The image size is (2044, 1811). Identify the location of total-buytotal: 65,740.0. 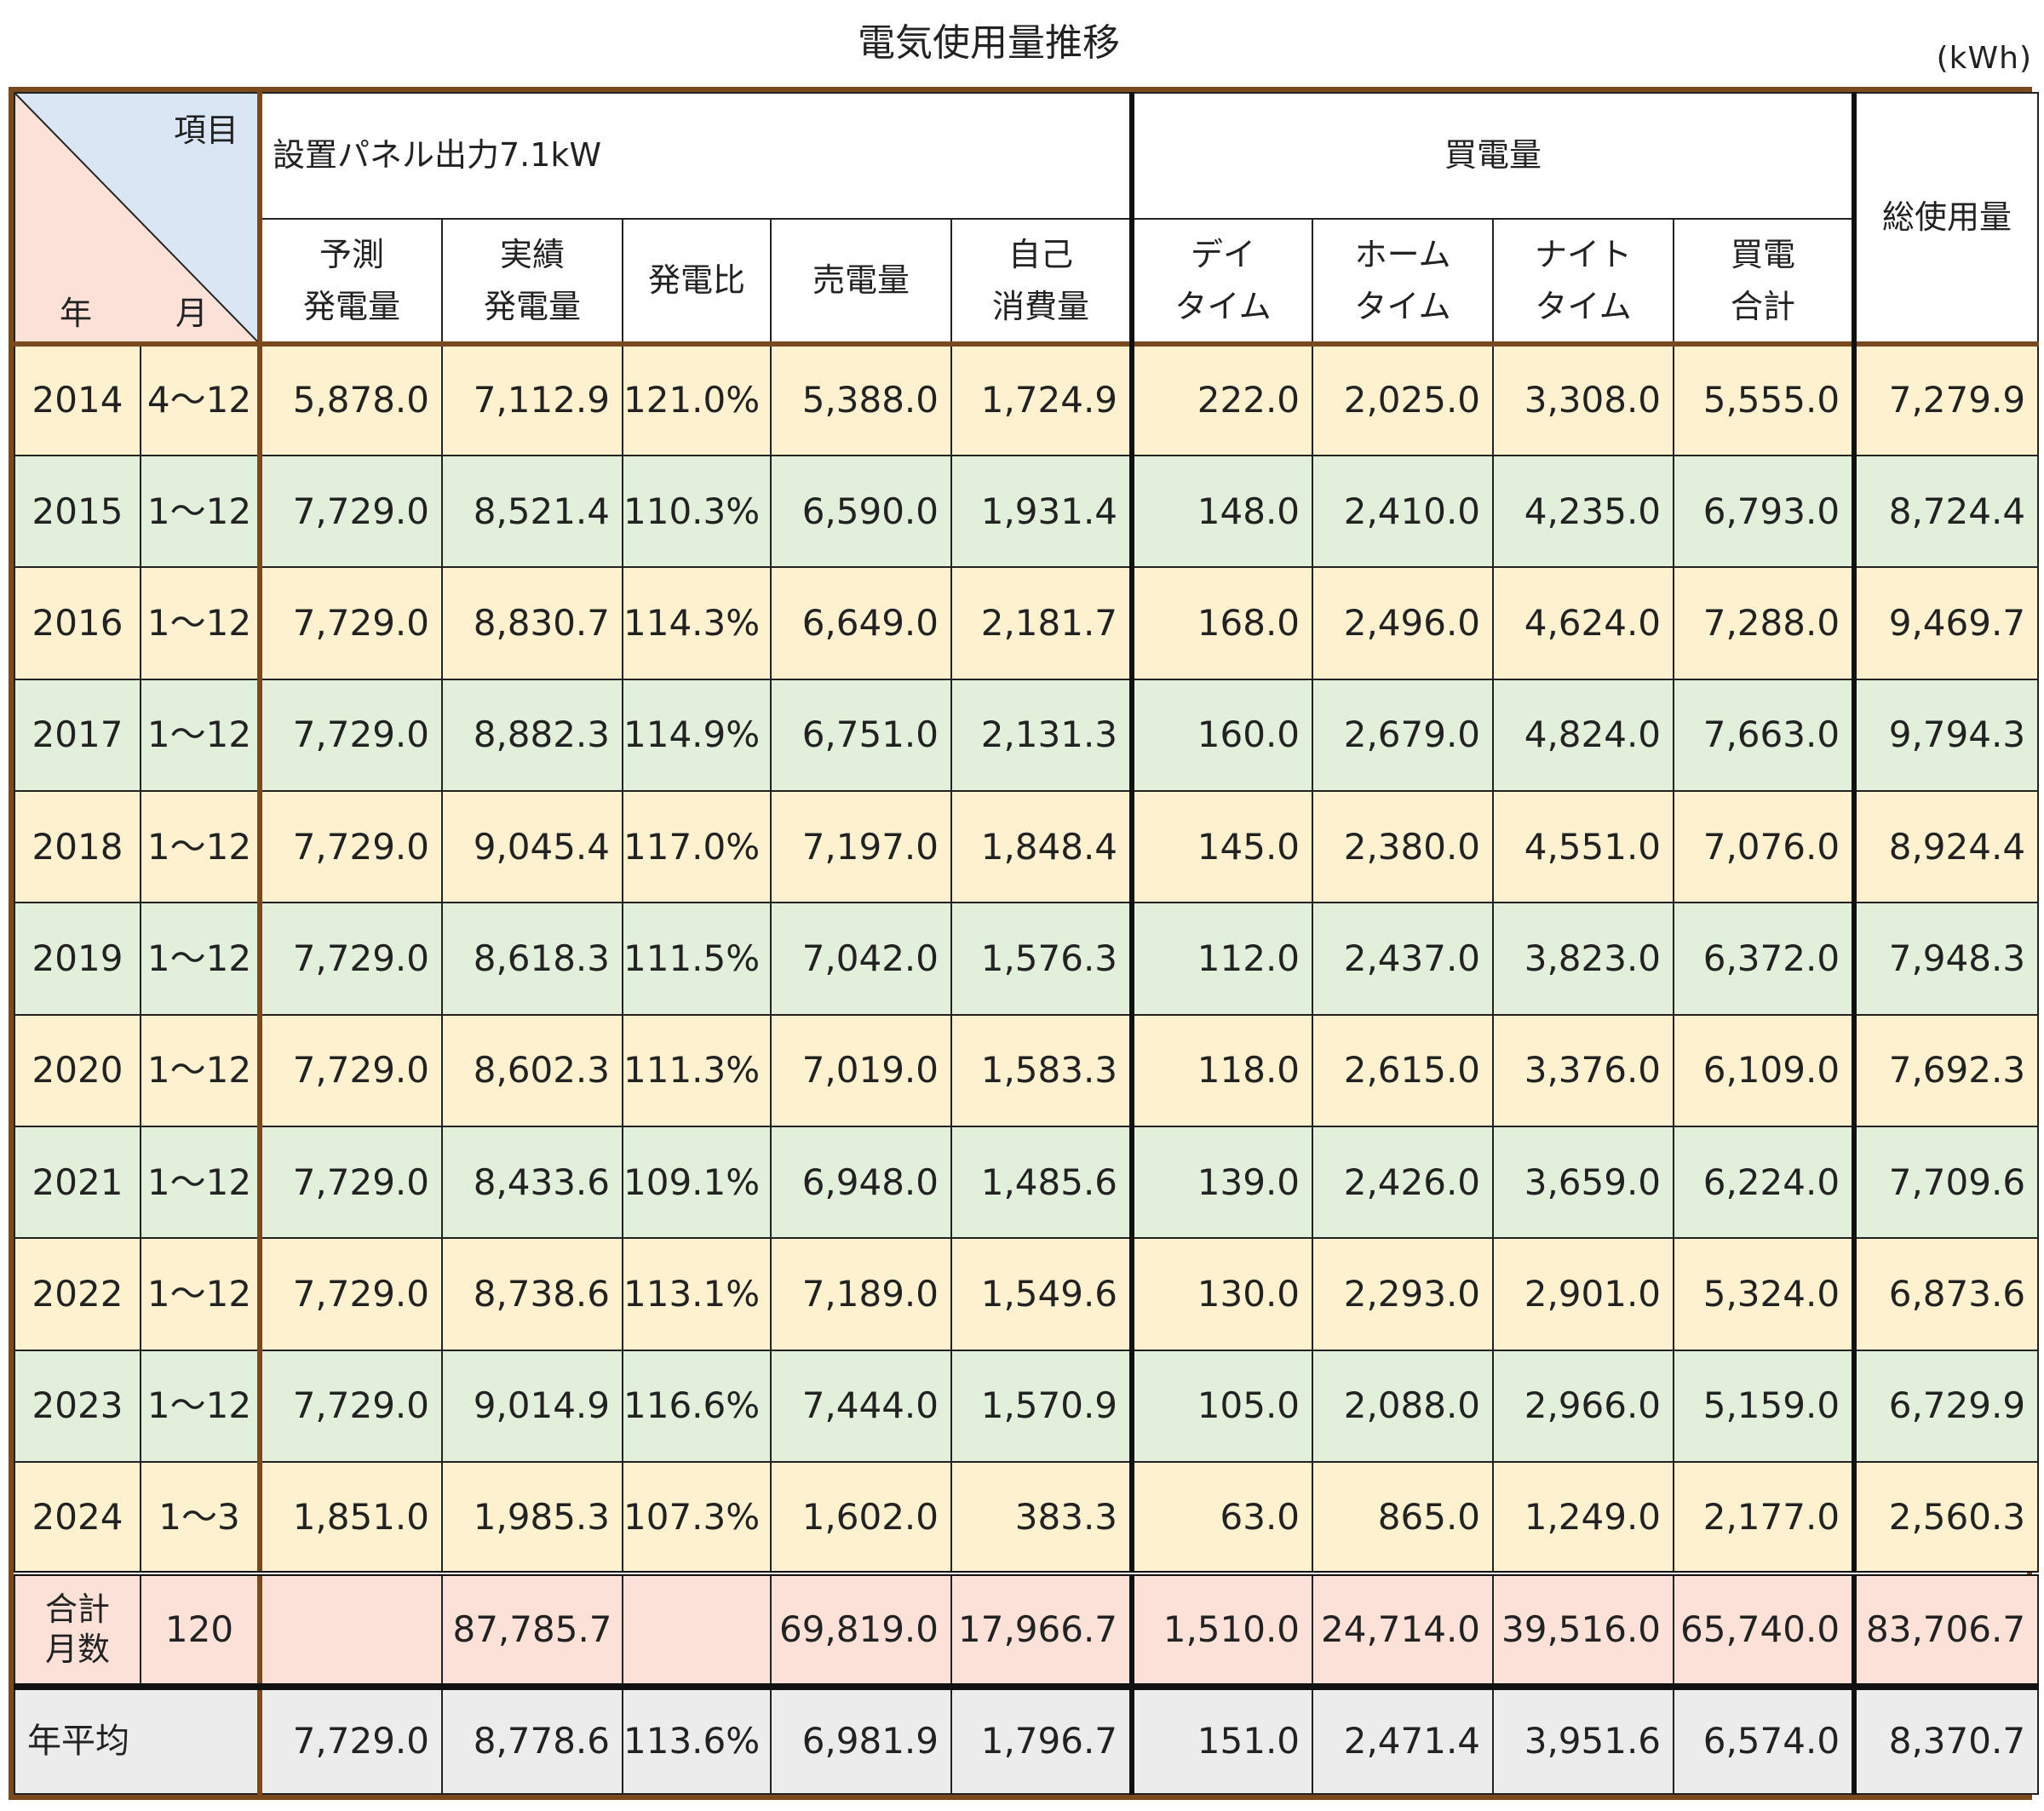
(1764, 1629).